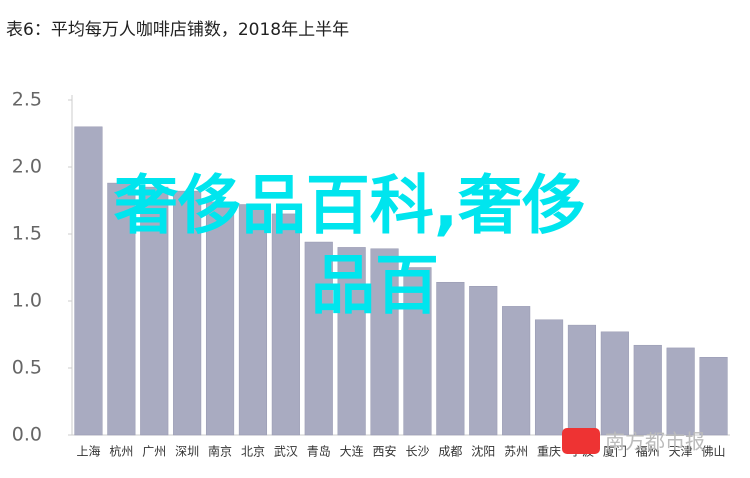  Describe the element at coordinates (648, 451) in the screenshot. I see `x-tick-label: 福州` at that location.